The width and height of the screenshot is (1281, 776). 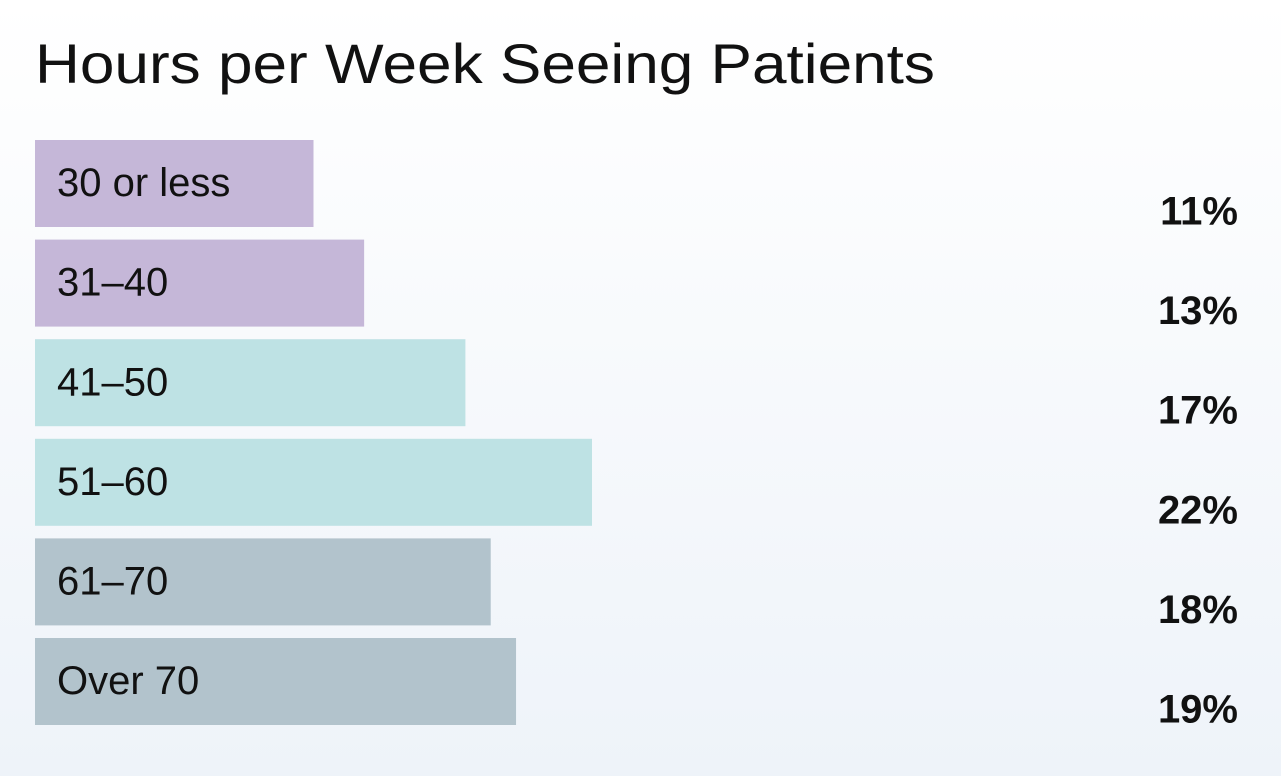 What do you see at coordinates (112, 482) in the screenshot?
I see `category-label: 51–60` at bounding box center [112, 482].